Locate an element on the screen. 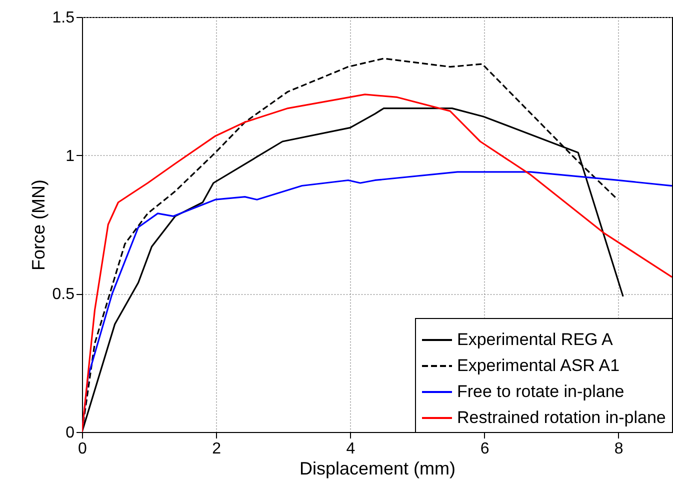 This screenshot has height=495, width=673. legend-label: Free to rotate in-plane is located at coordinates (540, 391).